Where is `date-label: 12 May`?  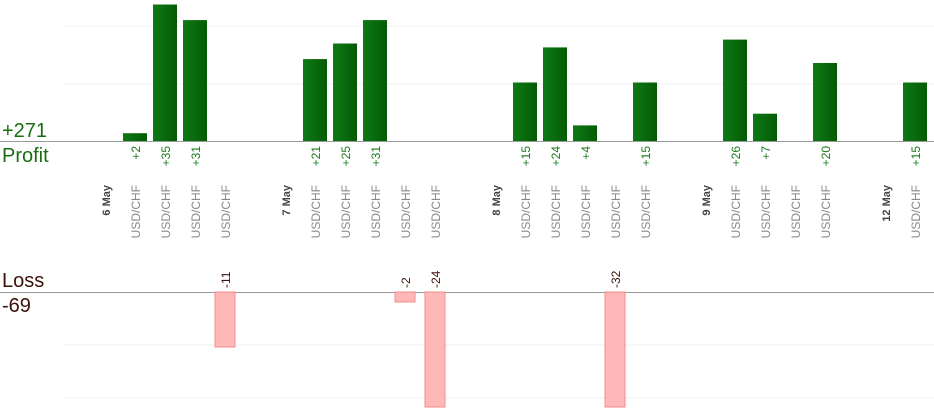
date-label: 12 May is located at coordinates (887, 203).